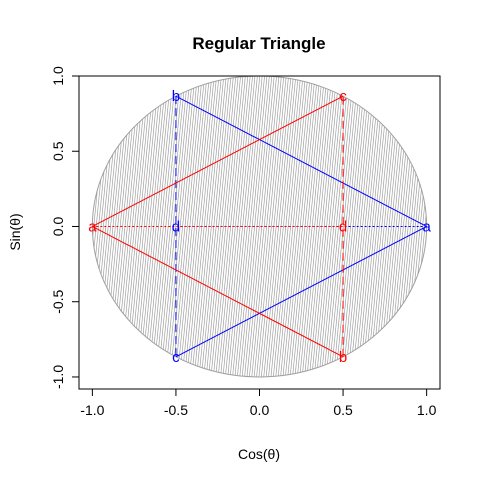 This screenshot has width=480, height=484. What do you see at coordinates (260, 410) in the screenshot?
I see `x-tick-label: 0.0` at bounding box center [260, 410].